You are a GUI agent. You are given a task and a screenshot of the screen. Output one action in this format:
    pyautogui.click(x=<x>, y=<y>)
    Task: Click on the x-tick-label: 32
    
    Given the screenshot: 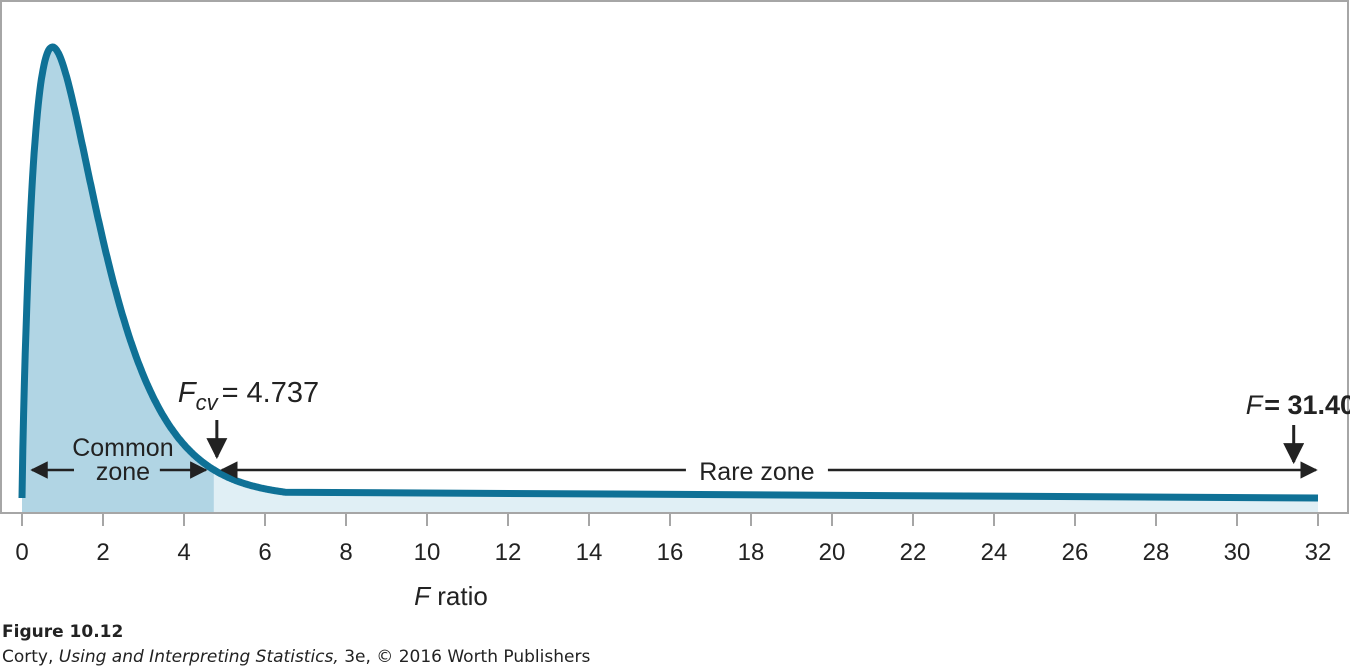 What is the action you would take?
    pyautogui.click(x=1318, y=552)
    